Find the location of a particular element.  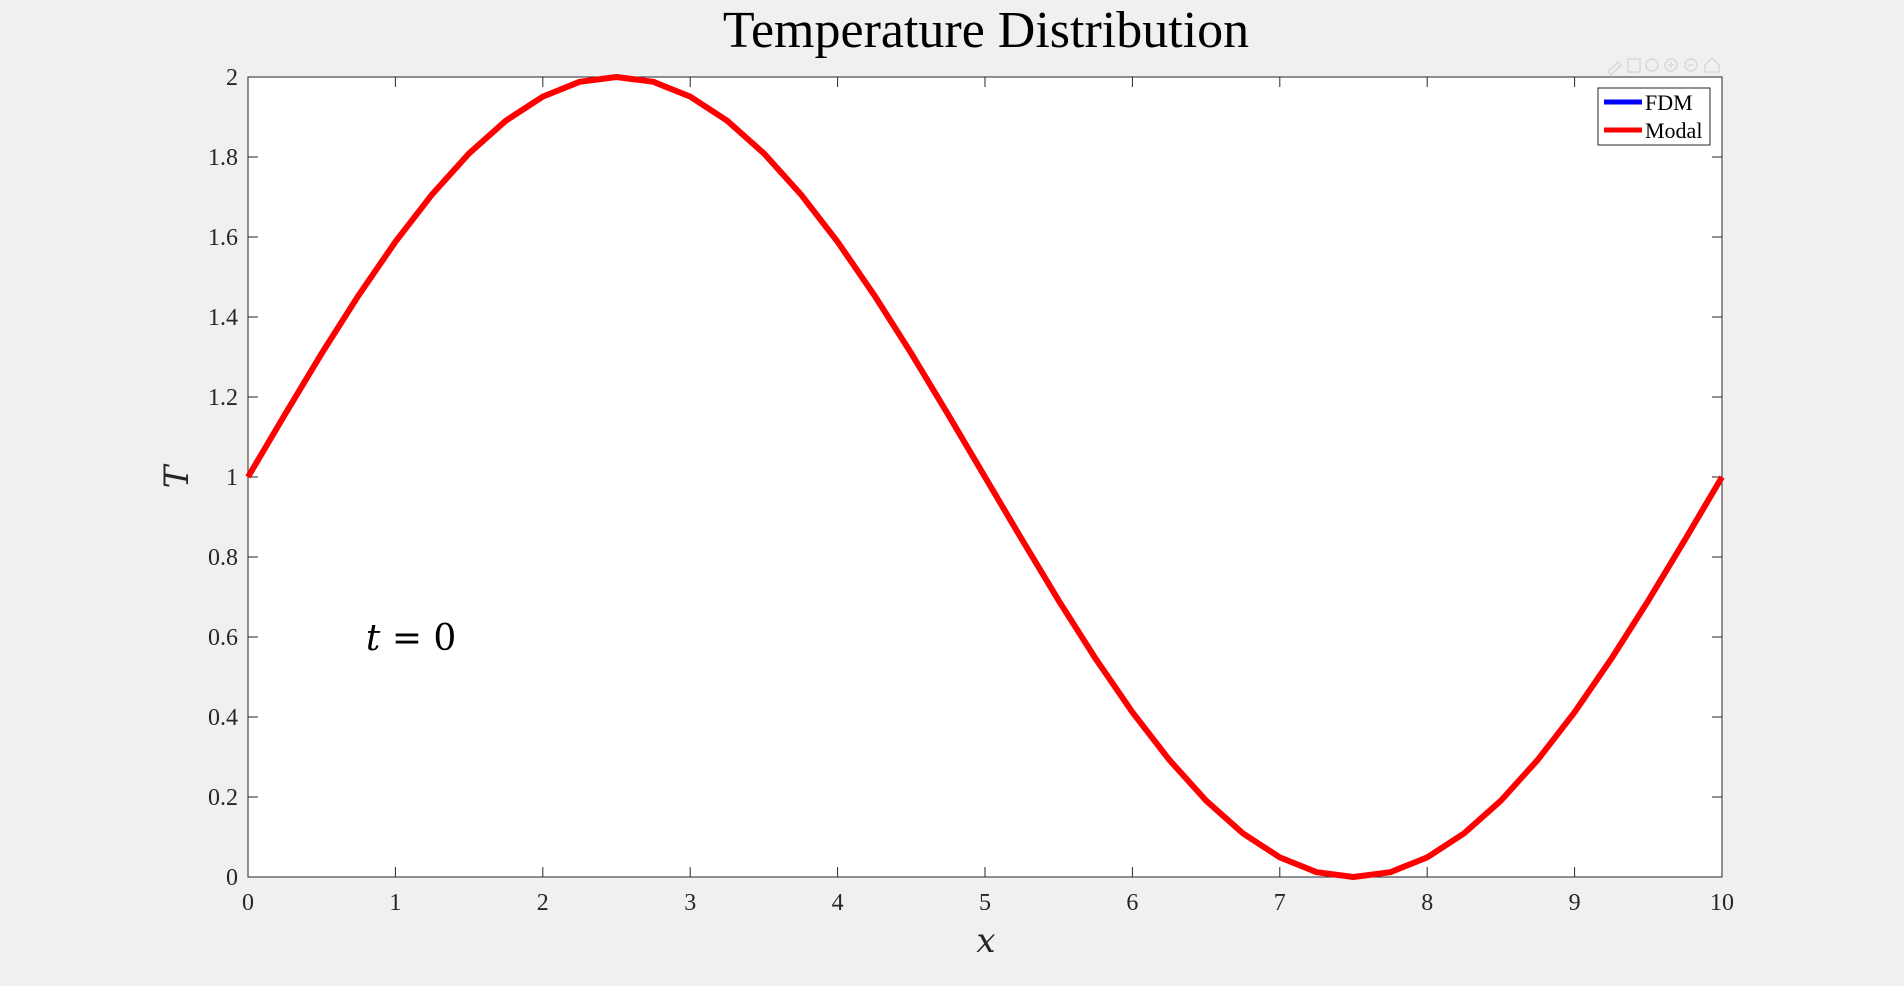

pencil-icon is located at coordinates (1614, 68).